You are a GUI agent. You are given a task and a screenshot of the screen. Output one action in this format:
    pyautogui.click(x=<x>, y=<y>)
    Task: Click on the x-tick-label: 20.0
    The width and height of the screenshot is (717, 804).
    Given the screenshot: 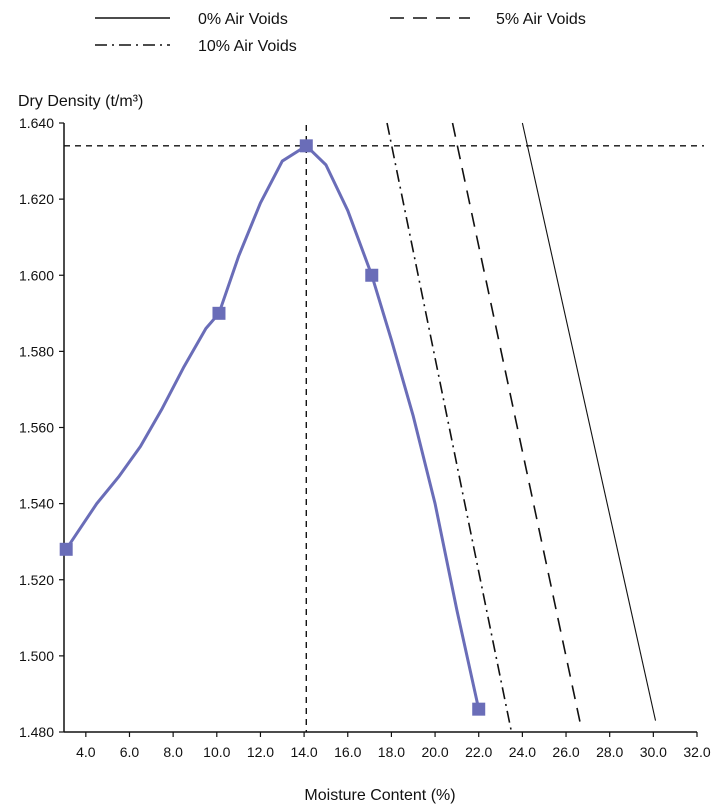 What is the action you would take?
    pyautogui.click(x=434, y=752)
    